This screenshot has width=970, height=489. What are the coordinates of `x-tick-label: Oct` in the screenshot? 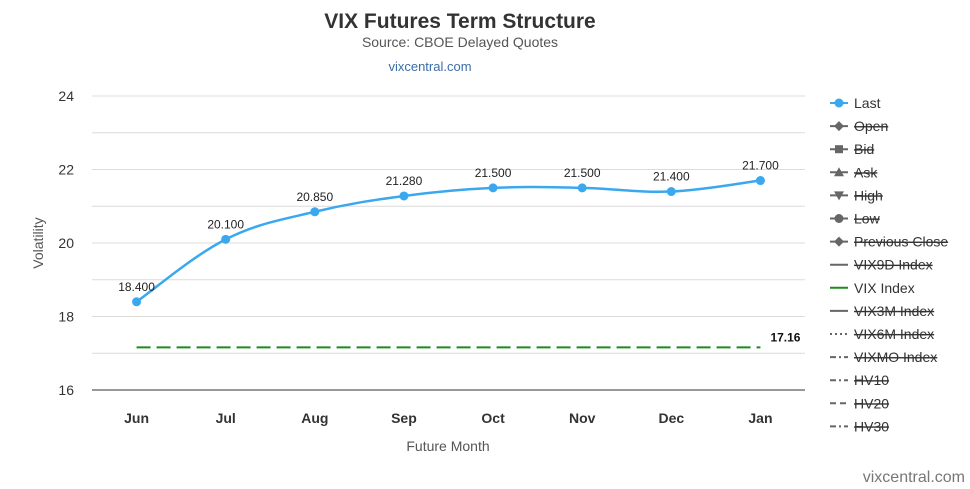 It's located at (493, 418).